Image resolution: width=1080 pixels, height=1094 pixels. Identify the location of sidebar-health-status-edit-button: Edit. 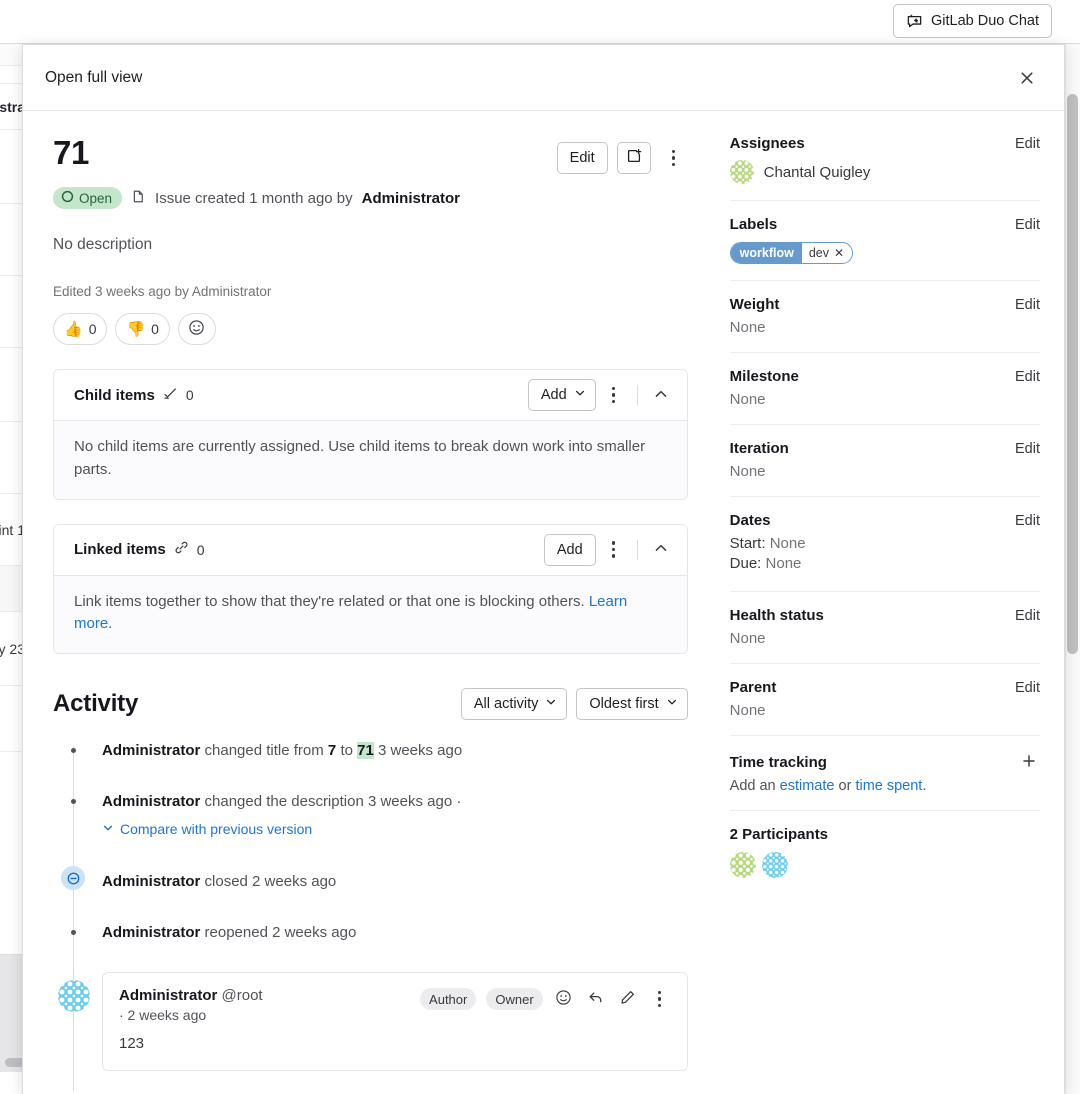
(1027, 615).